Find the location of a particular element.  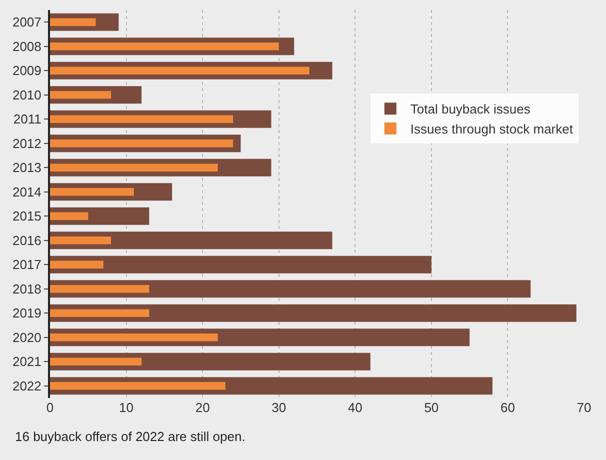

y-tick-label: 2021 is located at coordinates (27, 362).